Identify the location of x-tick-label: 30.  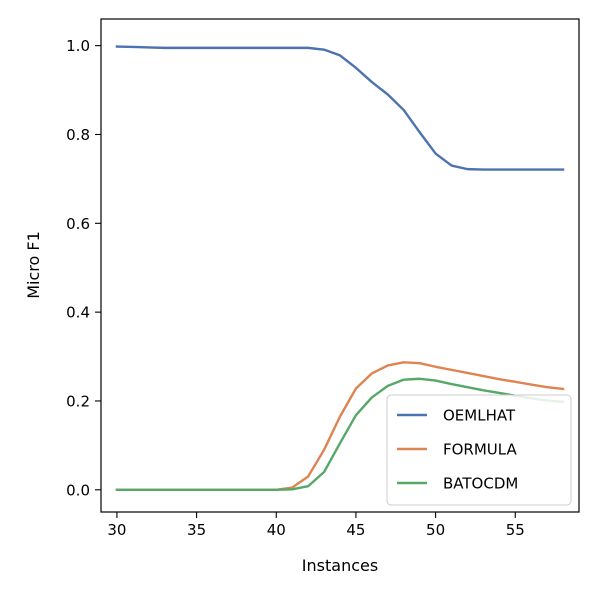
(116, 530).